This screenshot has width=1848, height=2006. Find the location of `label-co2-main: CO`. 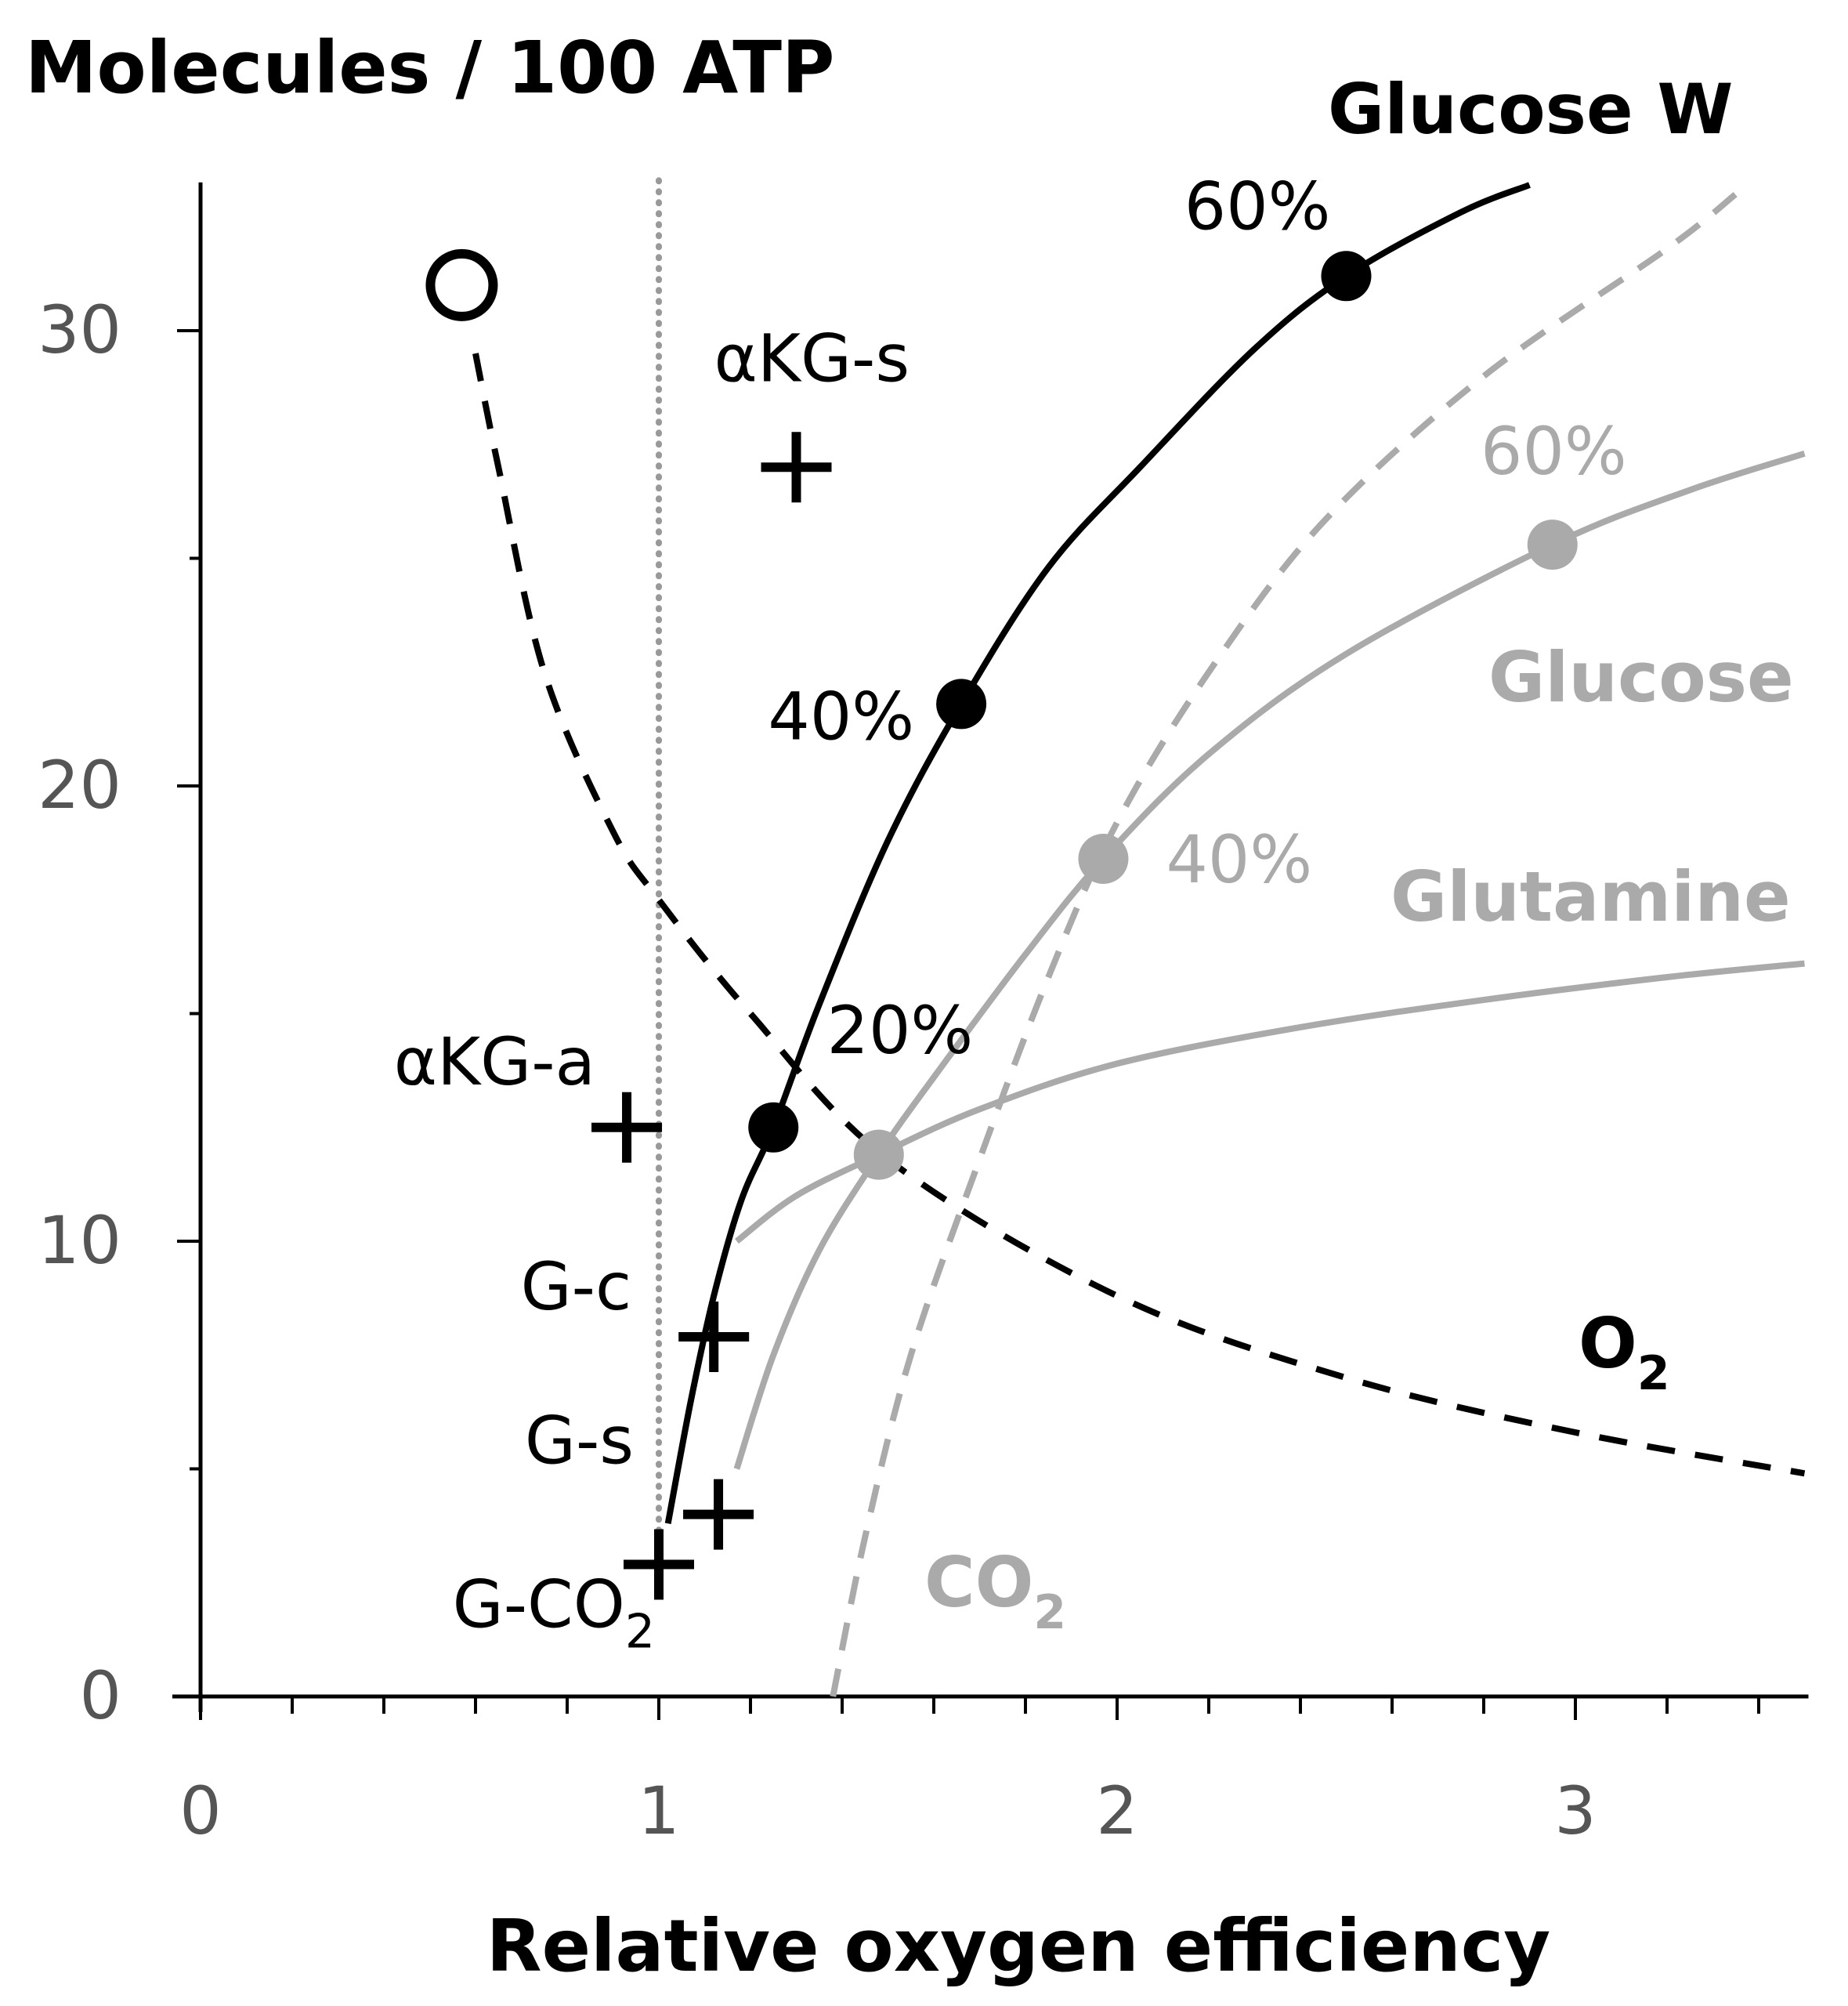

label-co2-main: CO is located at coordinates (978, 1582).